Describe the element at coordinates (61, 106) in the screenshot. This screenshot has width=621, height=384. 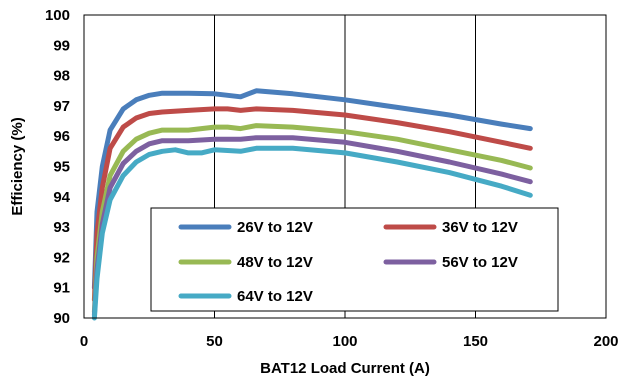
I see `y-tick-label: 97` at that location.